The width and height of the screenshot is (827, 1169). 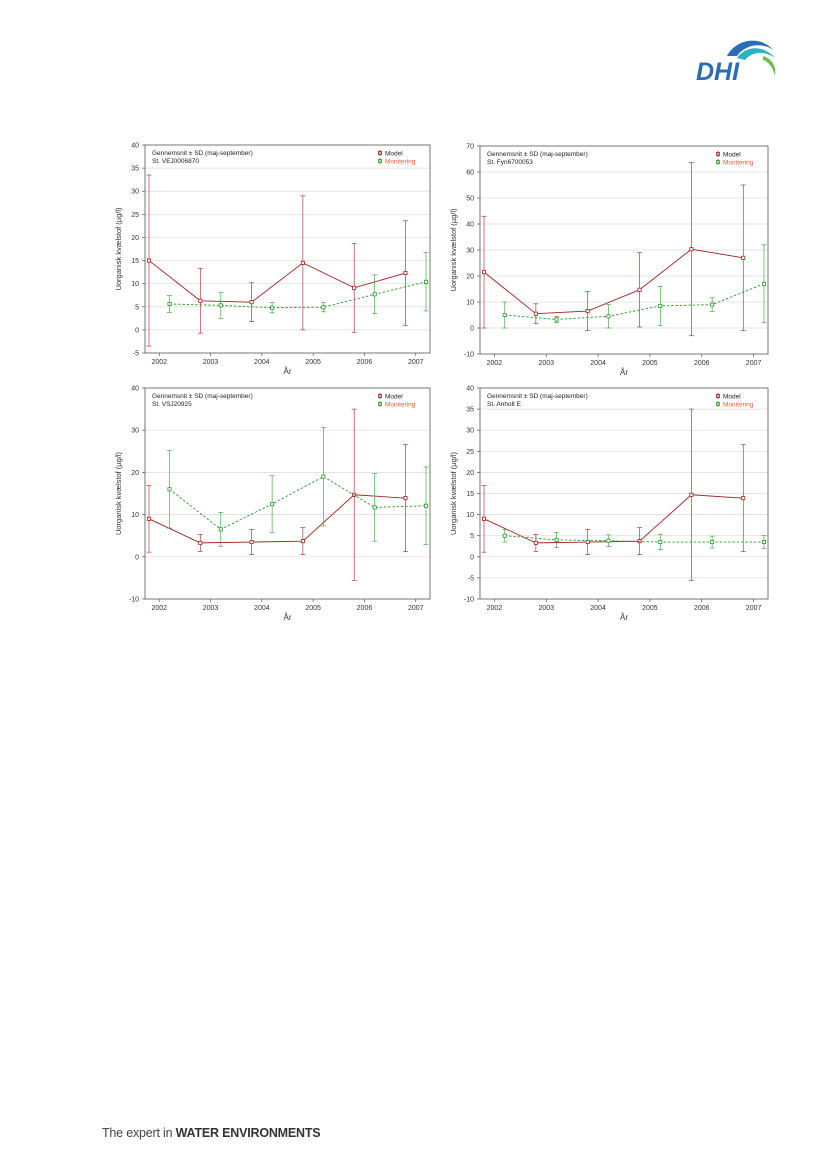 I want to click on tagline-strong: WATER ENVIRONMENTS, so click(x=248, y=1133).